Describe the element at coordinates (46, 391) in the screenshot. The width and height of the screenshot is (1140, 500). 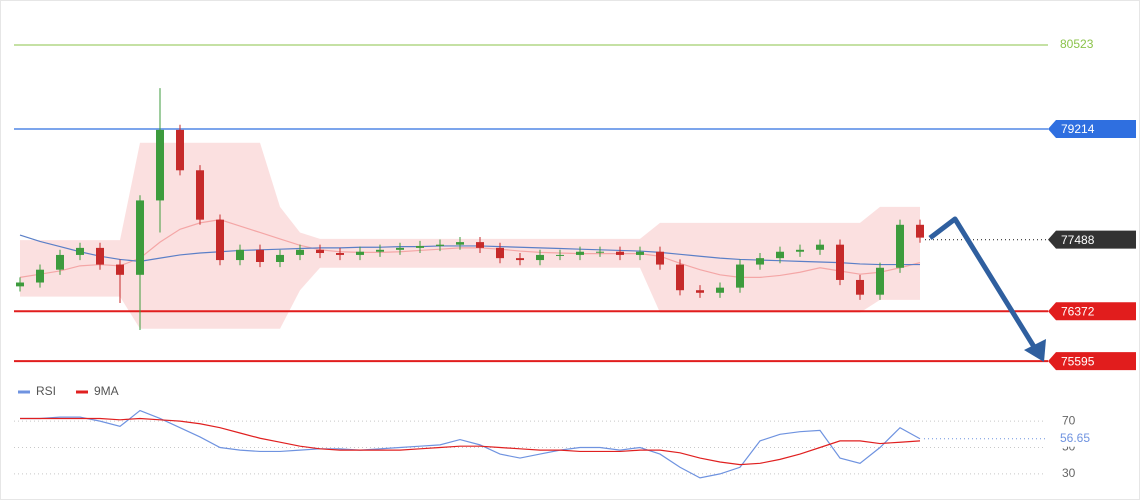
I see `legend-label: RSI` at that location.